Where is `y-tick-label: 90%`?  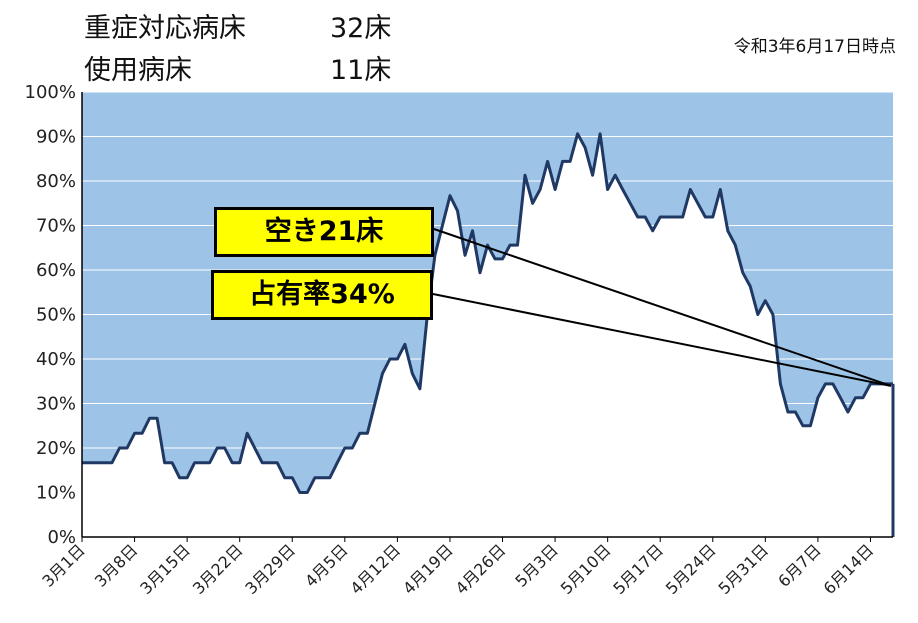
y-tick-label: 90% is located at coordinates (56, 137).